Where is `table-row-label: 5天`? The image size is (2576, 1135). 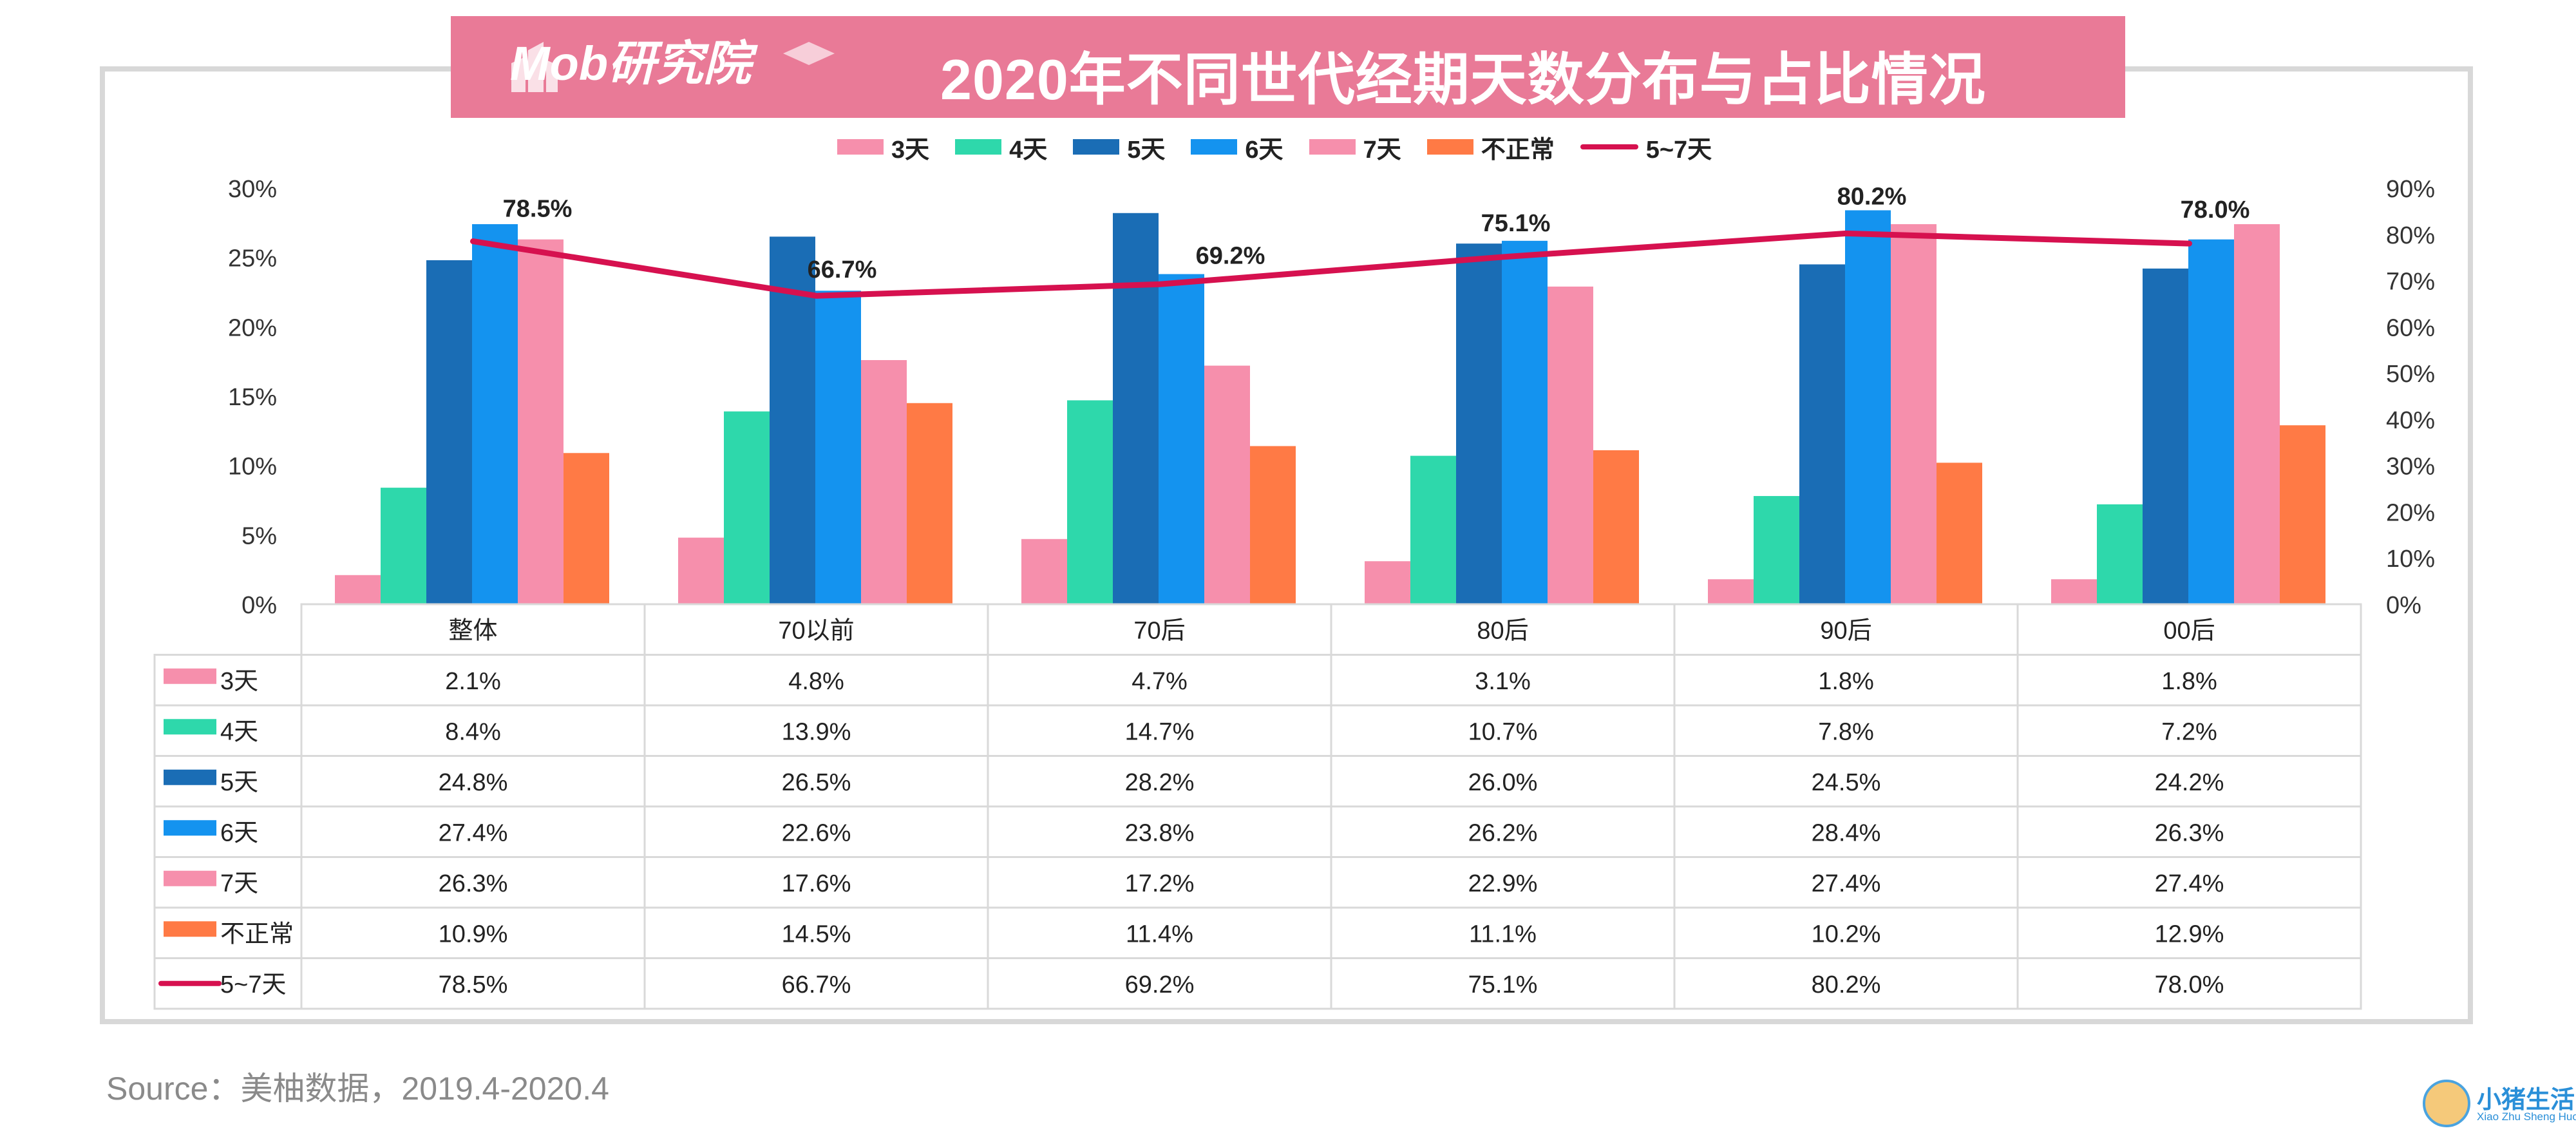
table-row-label: 5天 is located at coordinates (239, 782).